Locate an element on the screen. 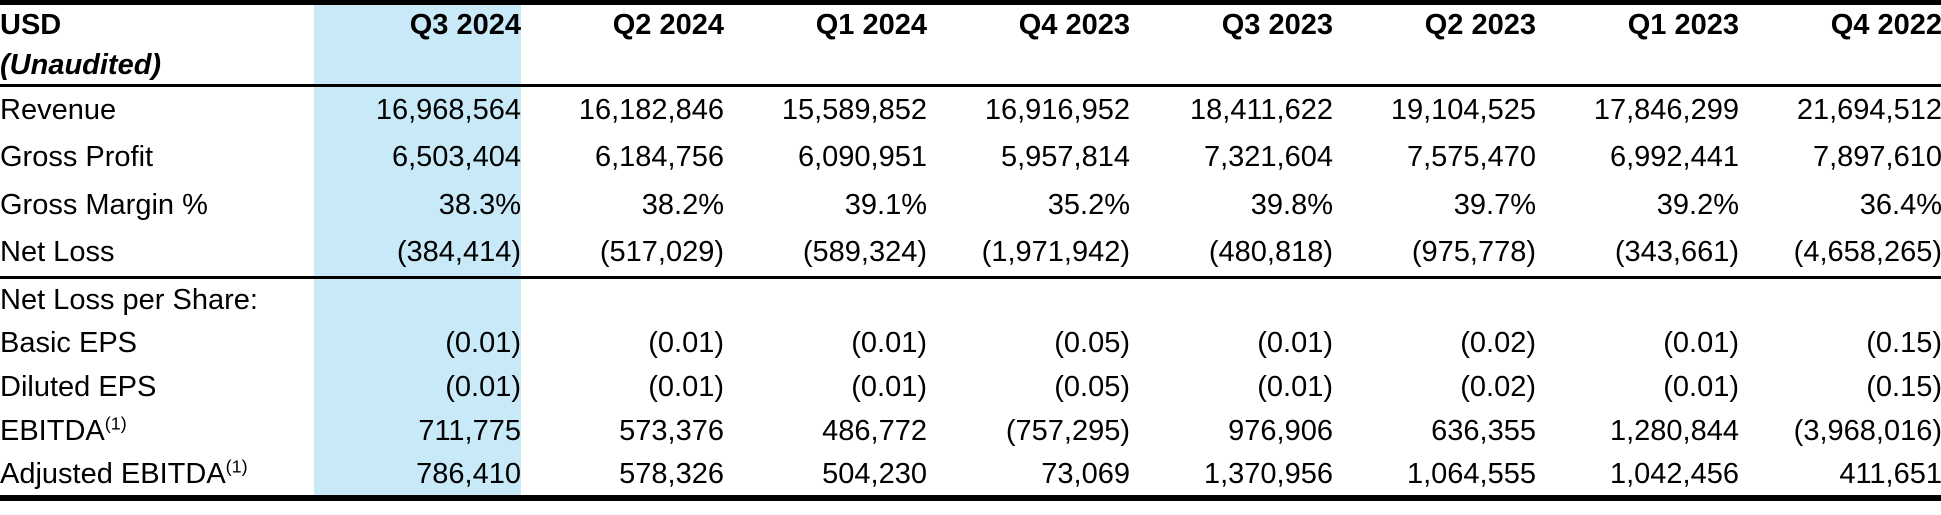 This screenshot has height=515, width=1941. cell-value: 7,575,470 is located at coordinates (1471, 157).